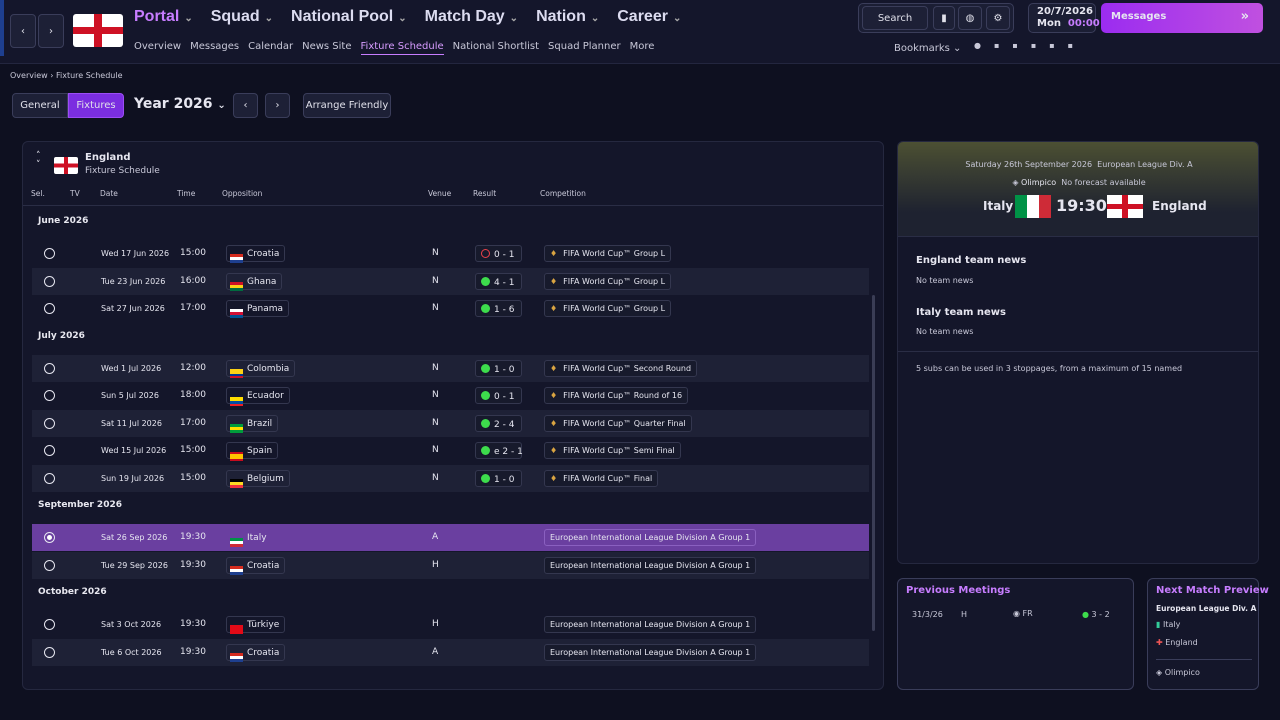 This screenshot has height=720, width=1280. I want to click on column-header: Venue, so click(440, 193).